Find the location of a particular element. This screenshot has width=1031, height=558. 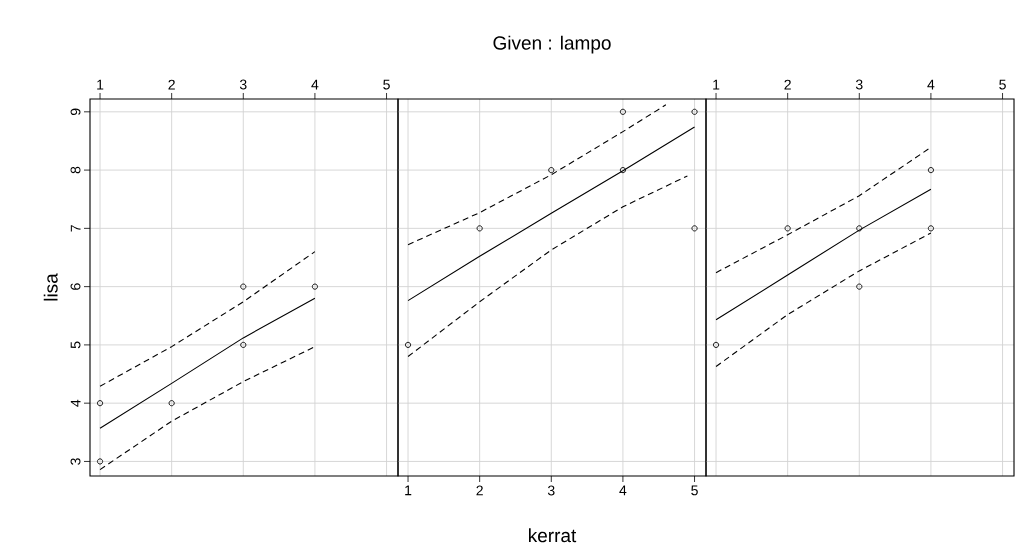

y-tick-label: 5 is located at coordinates (75, 345).